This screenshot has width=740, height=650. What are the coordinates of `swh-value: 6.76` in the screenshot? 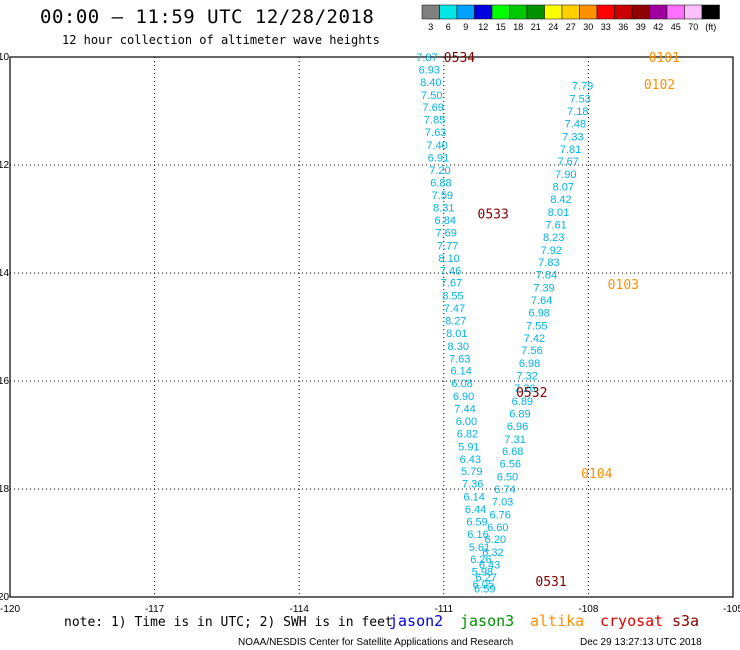 It's located at (499, 515).